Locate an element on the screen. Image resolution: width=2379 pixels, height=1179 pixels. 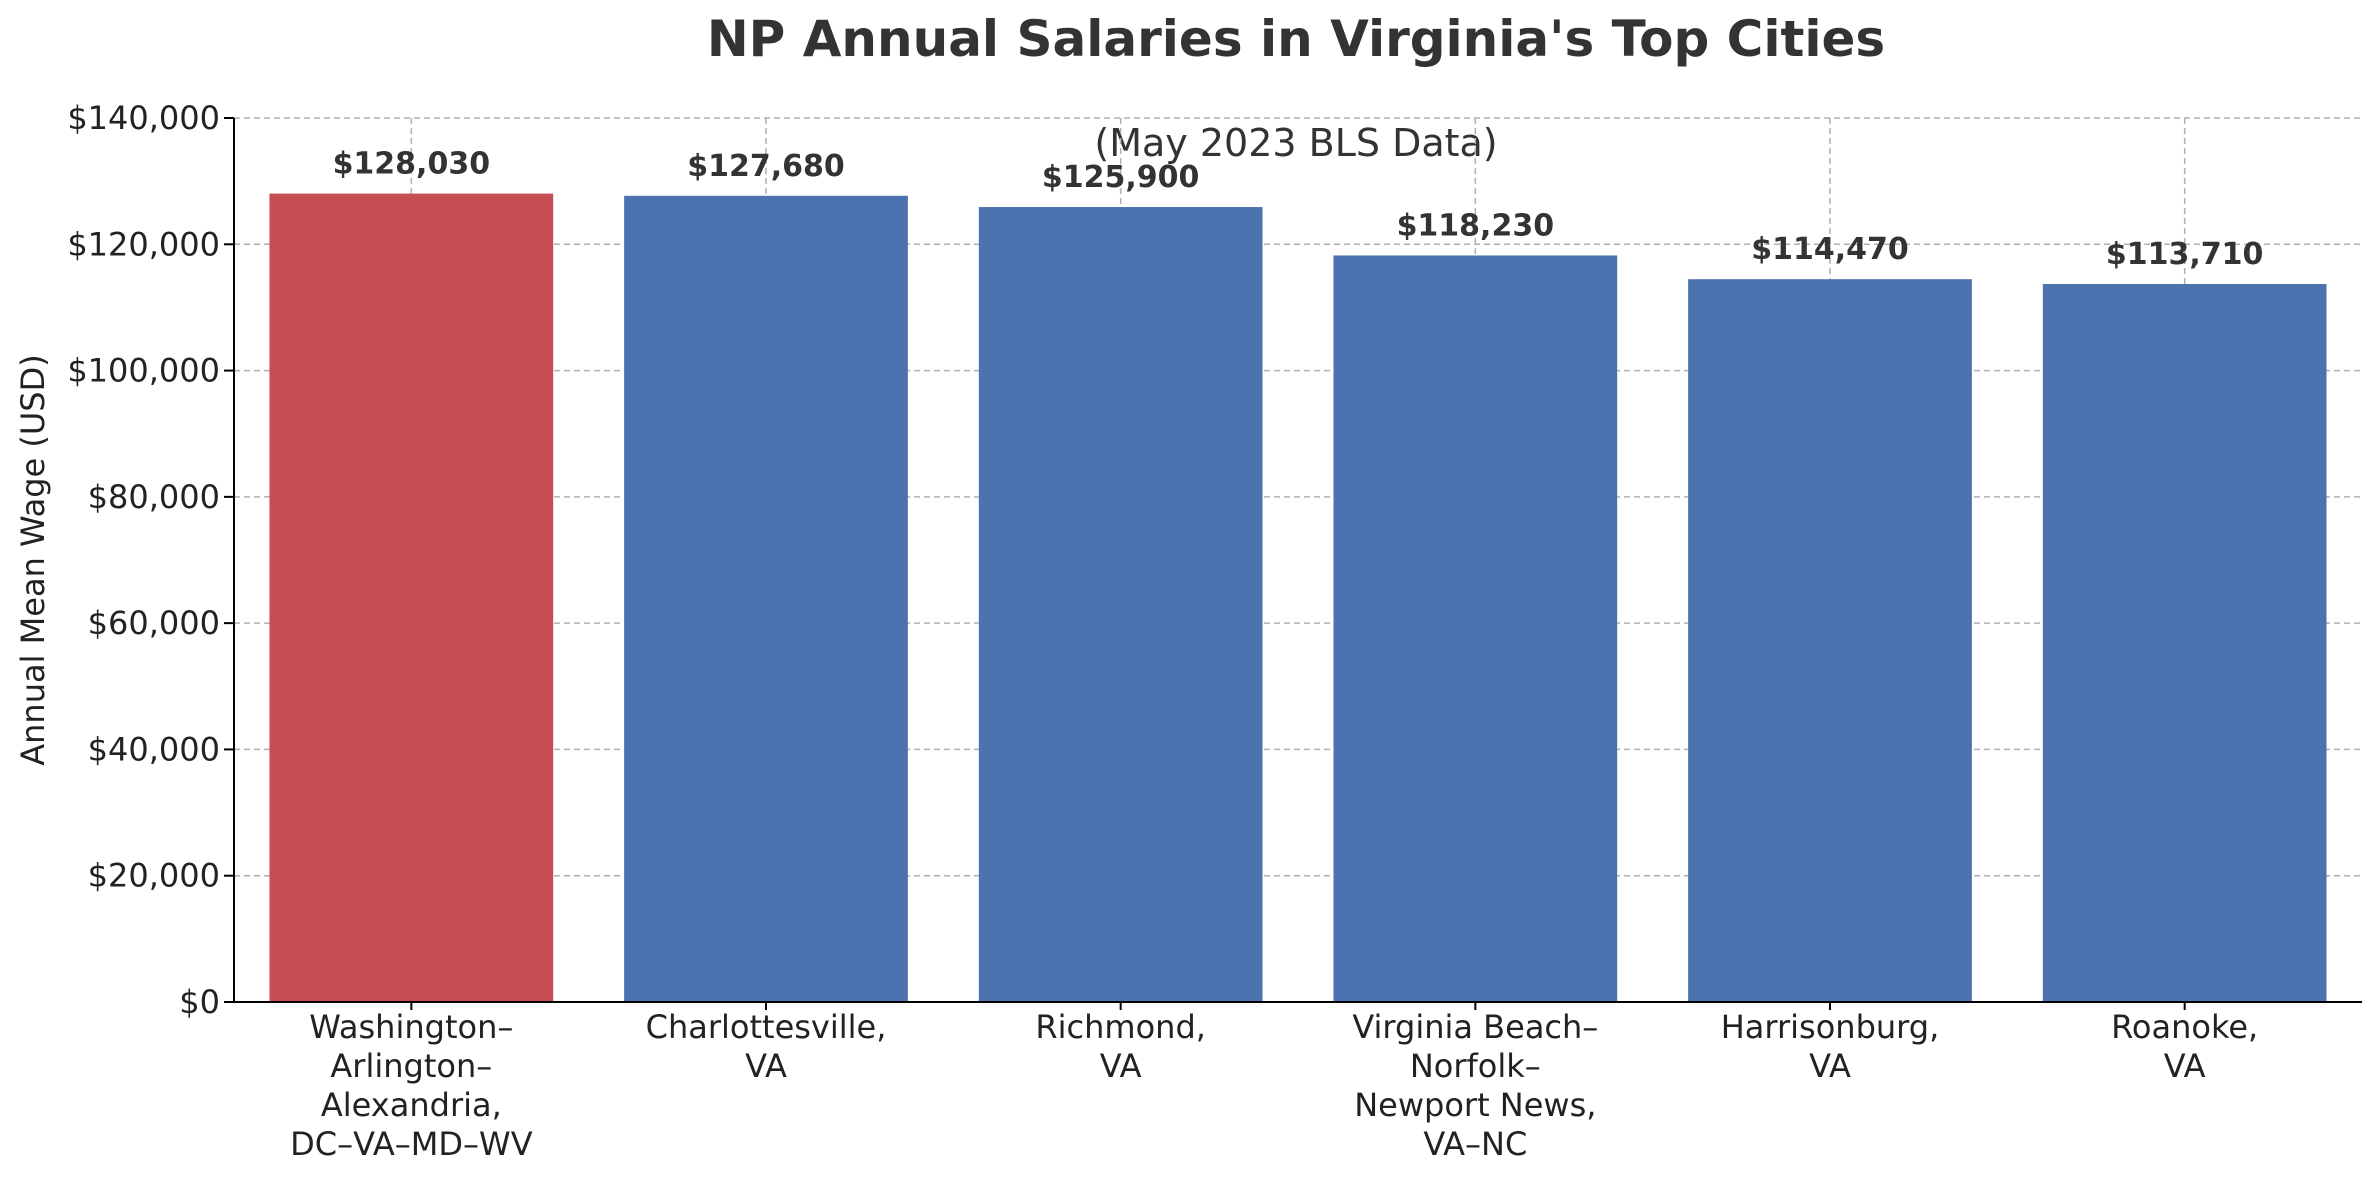
x-tick-label-line: Alexandria, is located at coordinates (411, 1105).